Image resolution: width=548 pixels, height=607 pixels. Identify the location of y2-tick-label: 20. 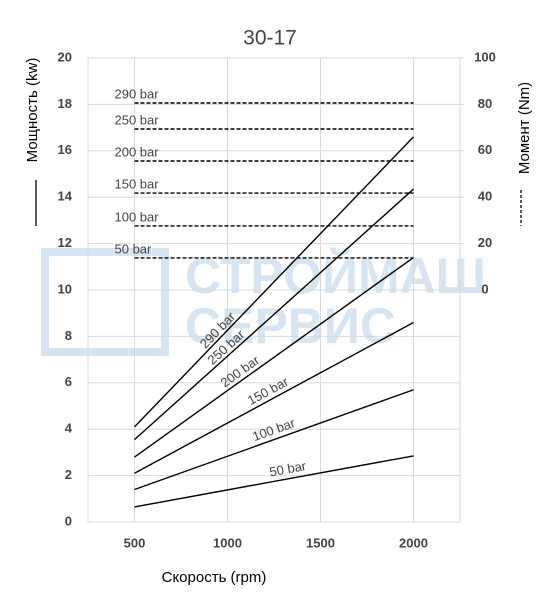
(485, 242).